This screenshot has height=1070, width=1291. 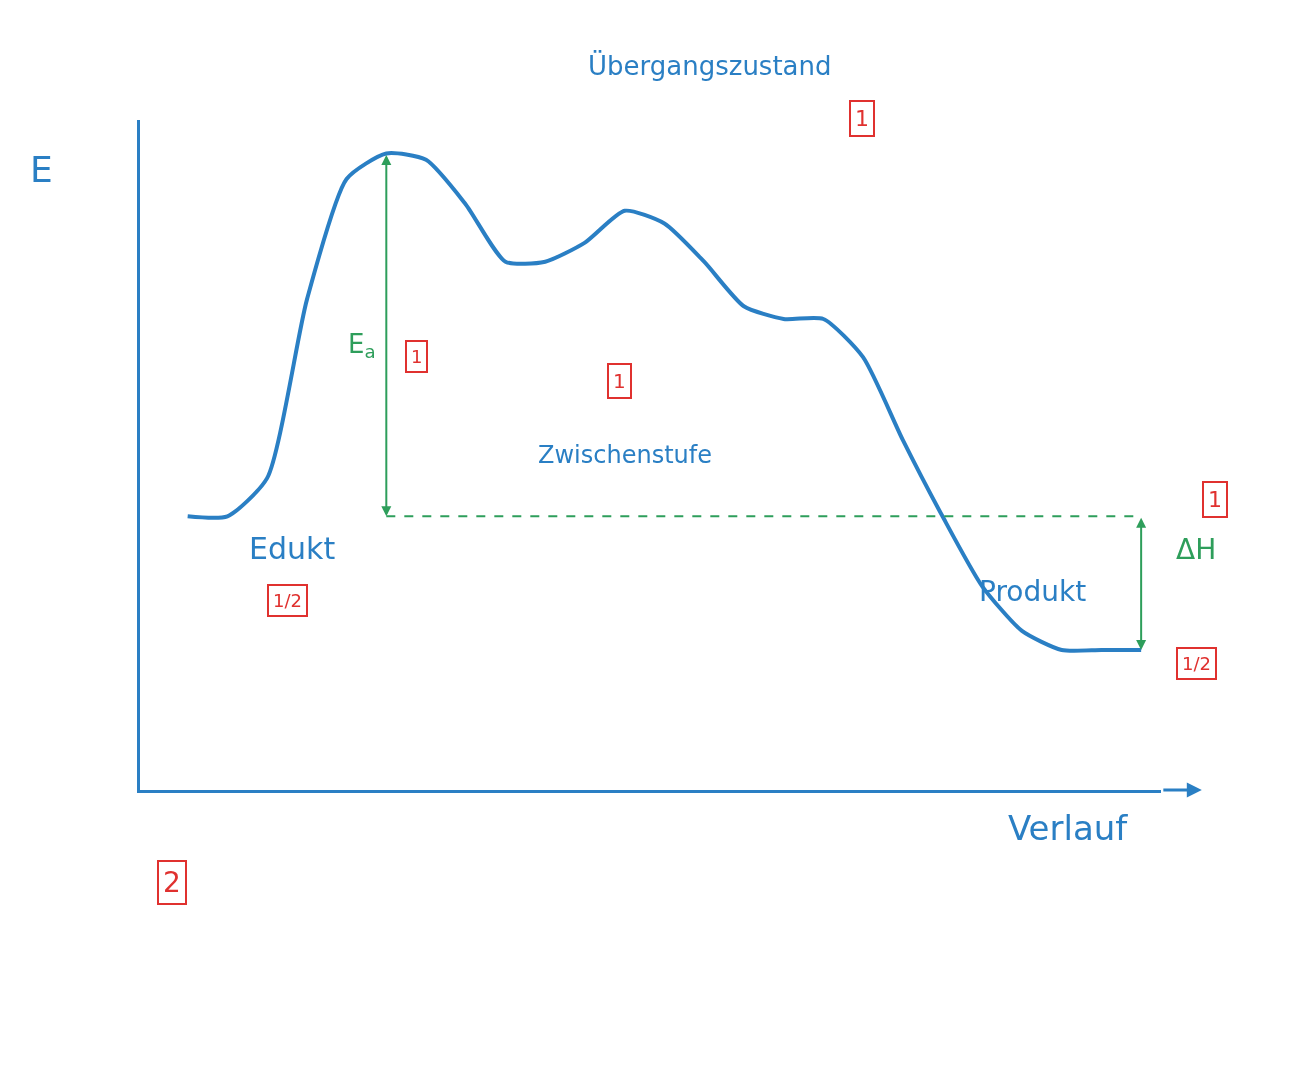 What do you see at coordinates (1196, 549) in the screenshot?
I see `text: ΔH` at bounding box center [1196, 549].